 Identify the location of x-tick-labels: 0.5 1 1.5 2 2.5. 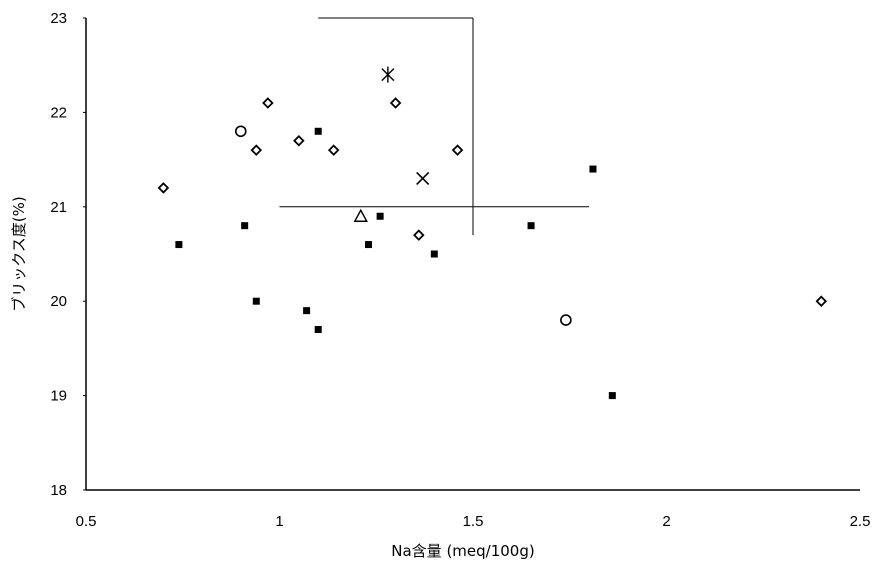
(473, 521).